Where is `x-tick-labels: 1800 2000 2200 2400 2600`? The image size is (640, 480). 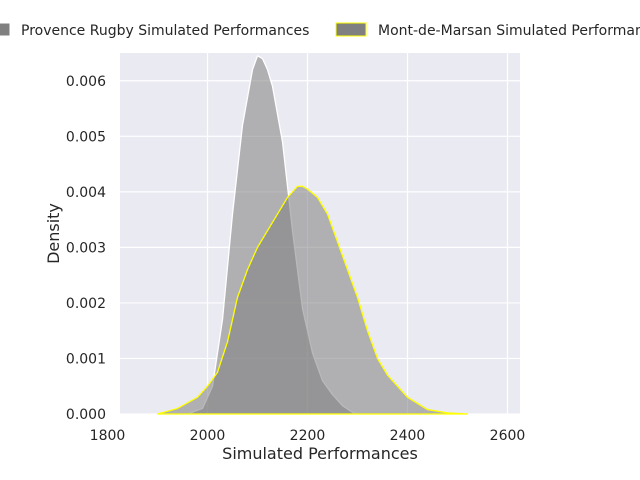 x-tick-labels: 1800 2000 2200 2400 2600 is located at coordinates (308, 436).